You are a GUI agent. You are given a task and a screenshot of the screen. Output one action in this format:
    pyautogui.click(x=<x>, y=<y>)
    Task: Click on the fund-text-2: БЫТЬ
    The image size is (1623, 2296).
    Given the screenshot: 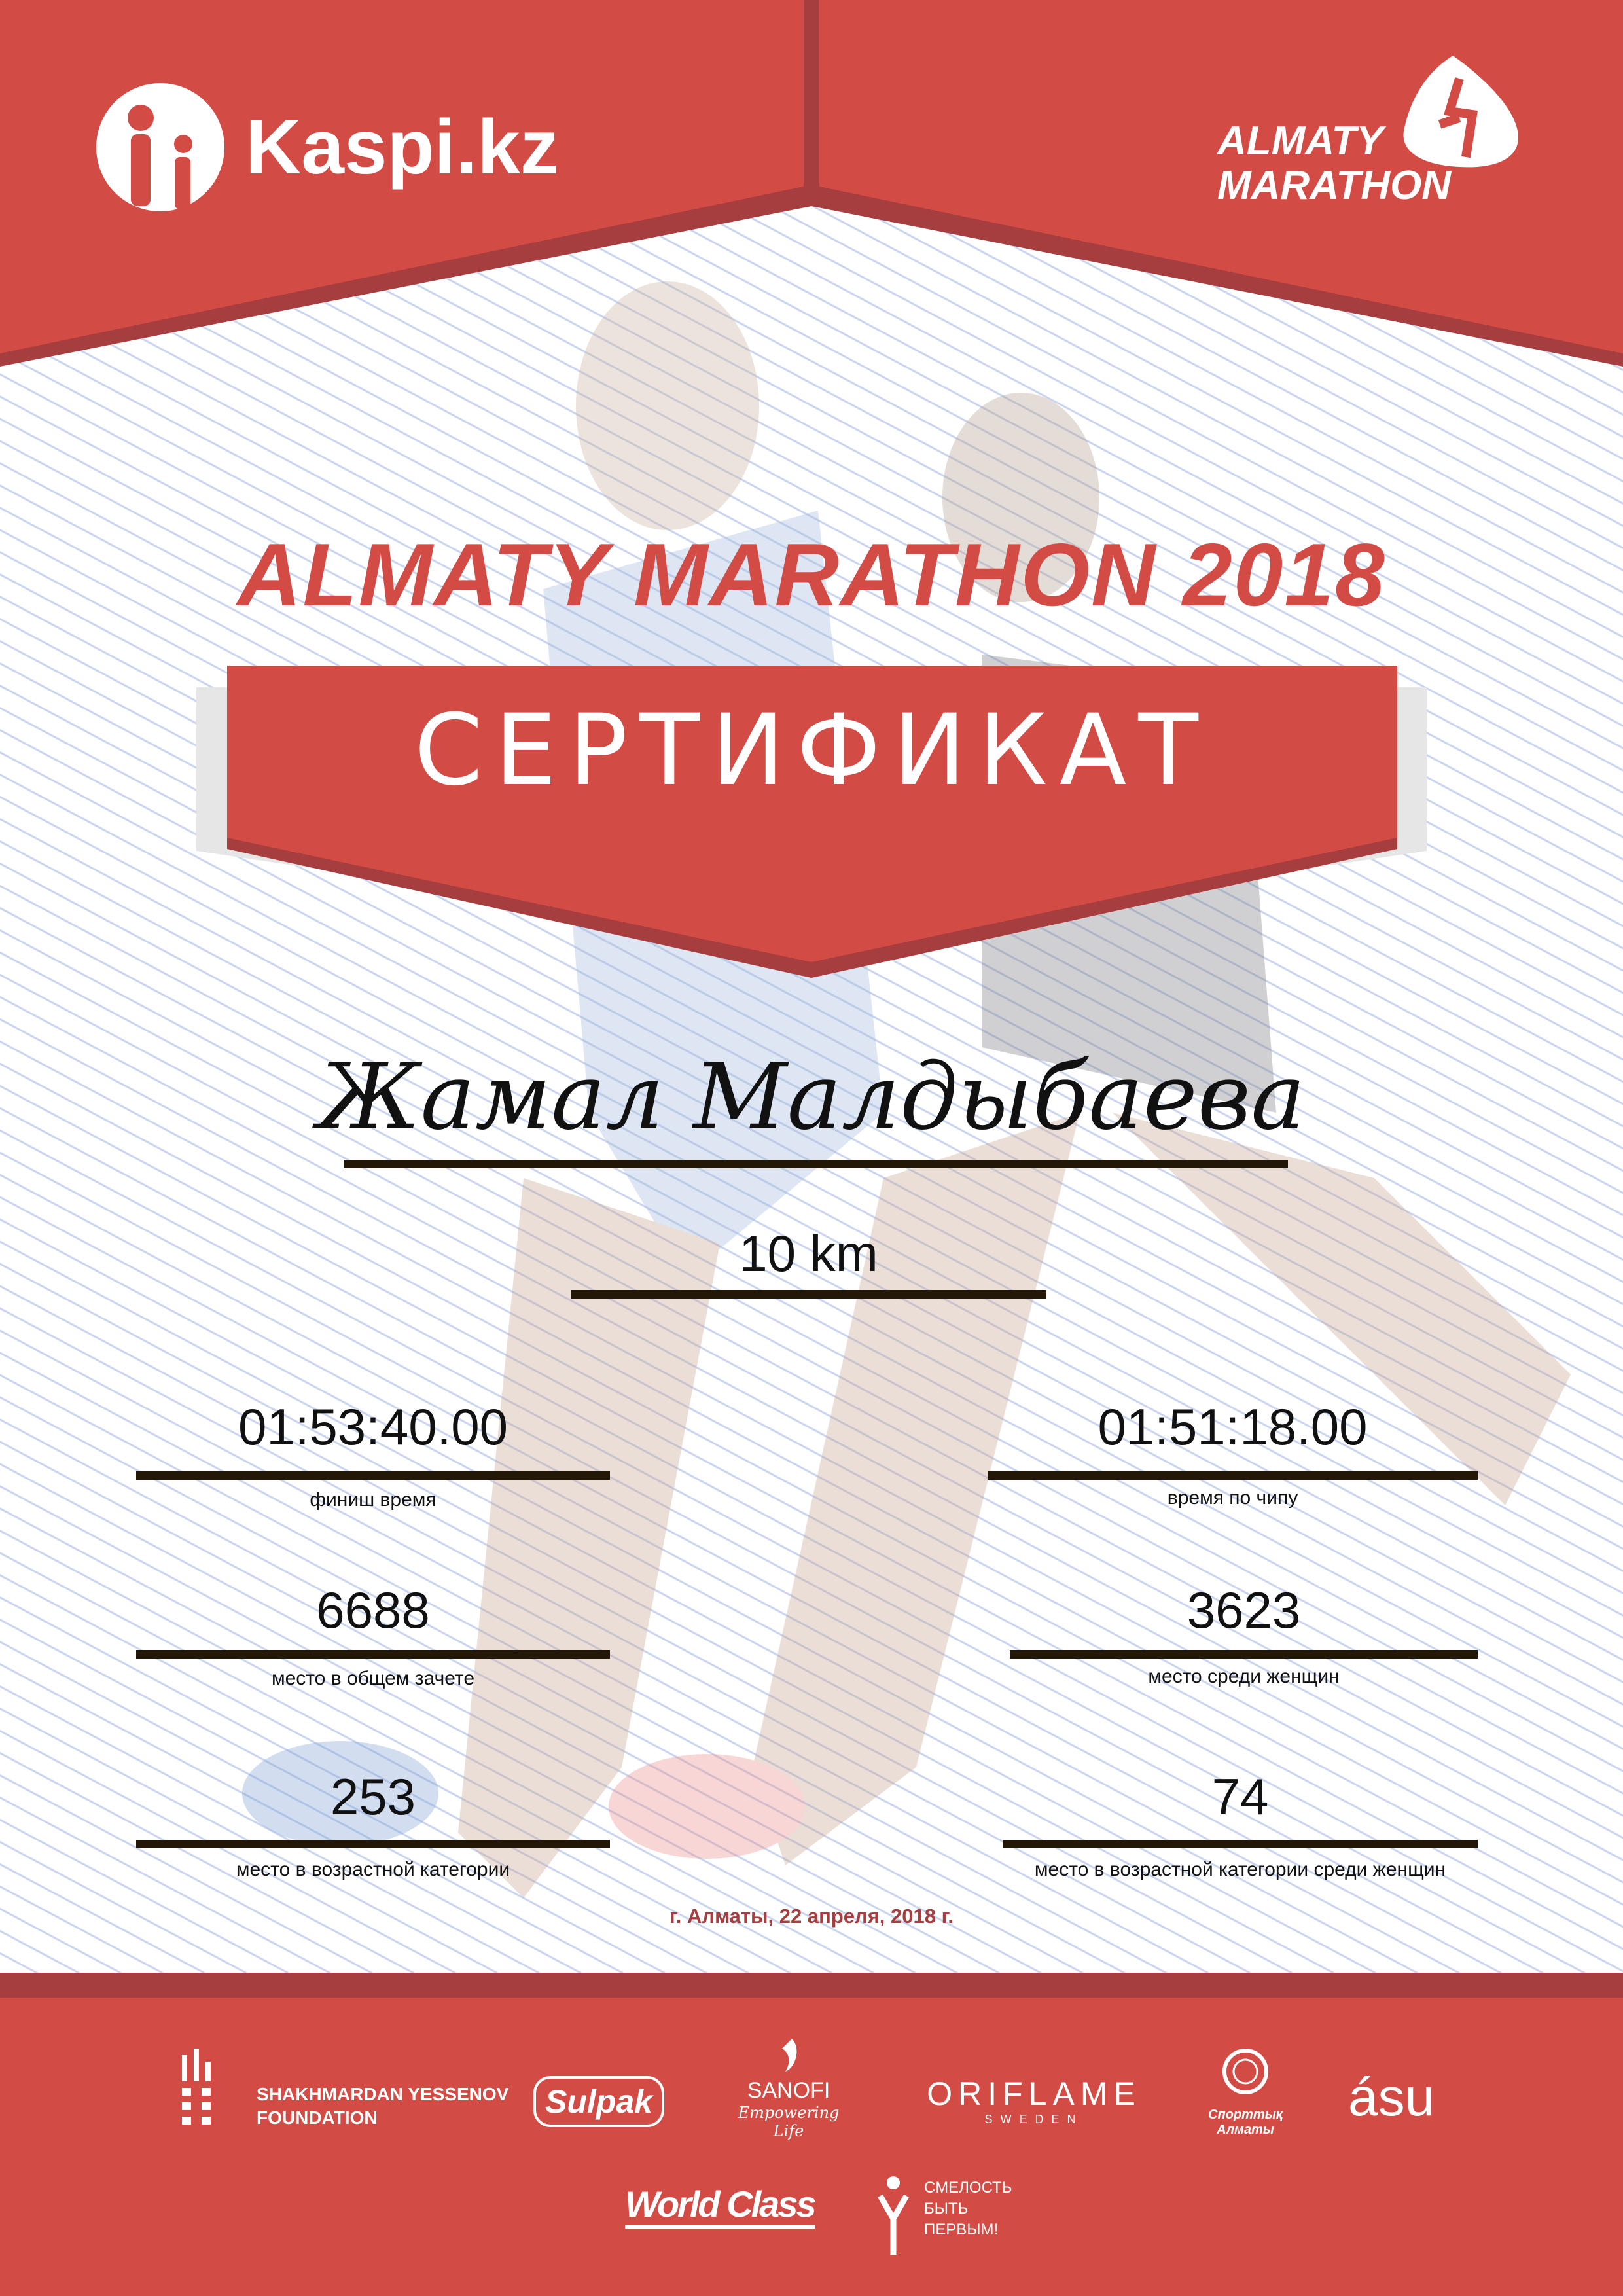 What is the action you would take?
    pyautogui.click(x=947, y=2208)
    